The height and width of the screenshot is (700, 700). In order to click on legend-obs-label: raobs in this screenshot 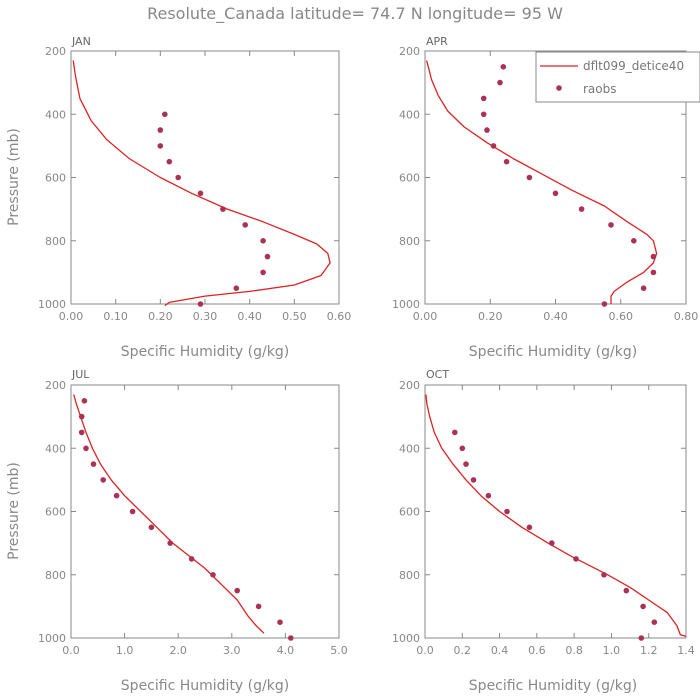, I will do `click(600, 89)`.